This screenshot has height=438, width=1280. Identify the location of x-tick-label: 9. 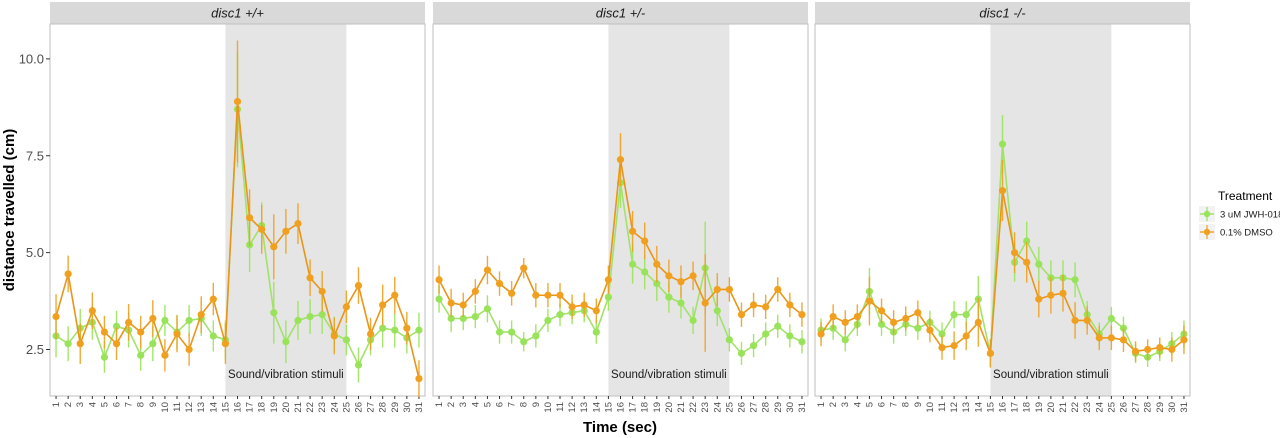
(536, 404).